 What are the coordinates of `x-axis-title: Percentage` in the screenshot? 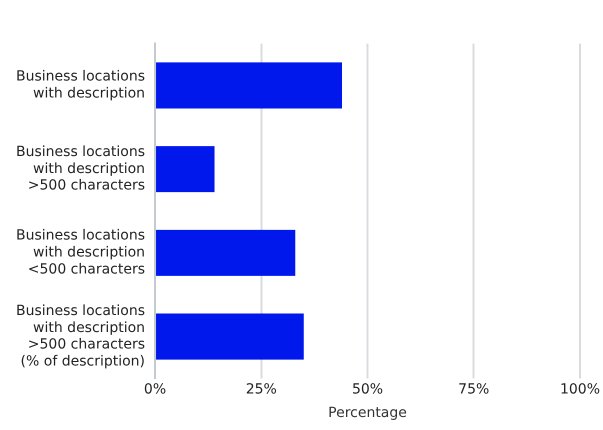 It's located at (367, 413).